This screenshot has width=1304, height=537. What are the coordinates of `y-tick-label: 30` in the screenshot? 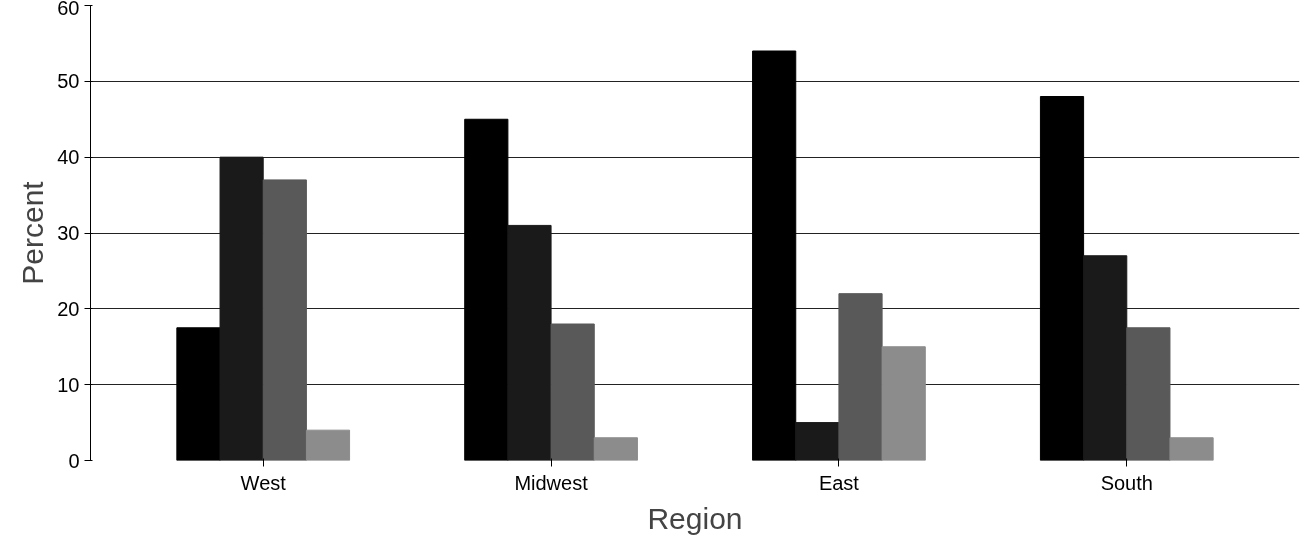 It's located at (68, 233).